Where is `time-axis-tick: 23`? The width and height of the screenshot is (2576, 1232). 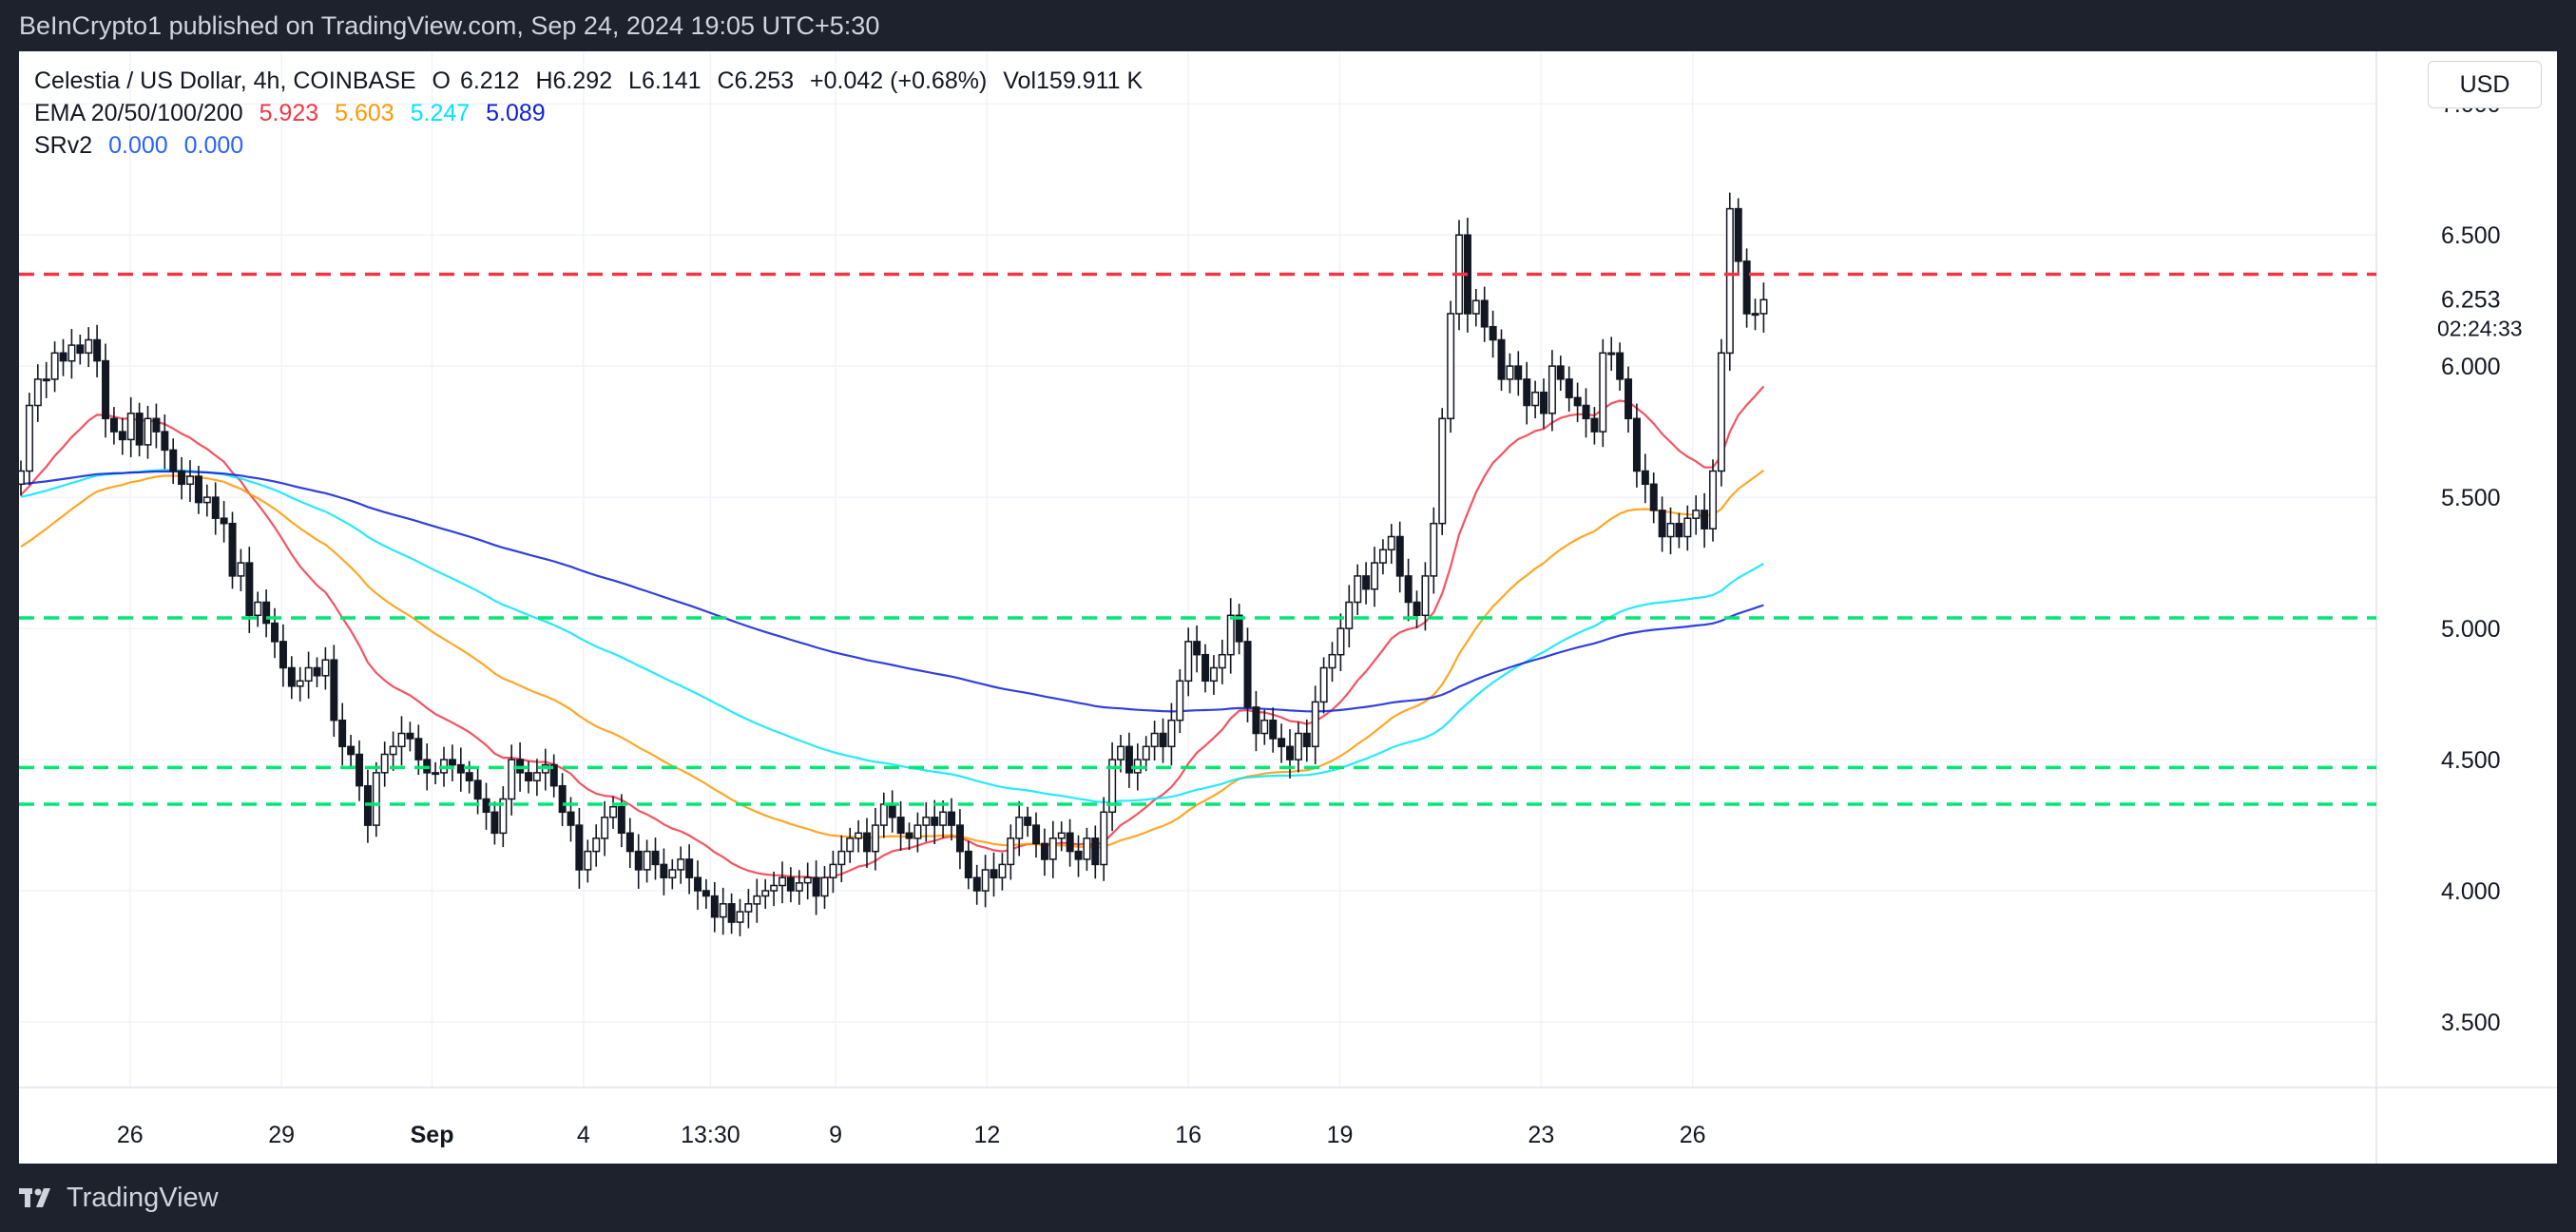 time-axis-tick: 23 is located at coordinates (1541, 1135).